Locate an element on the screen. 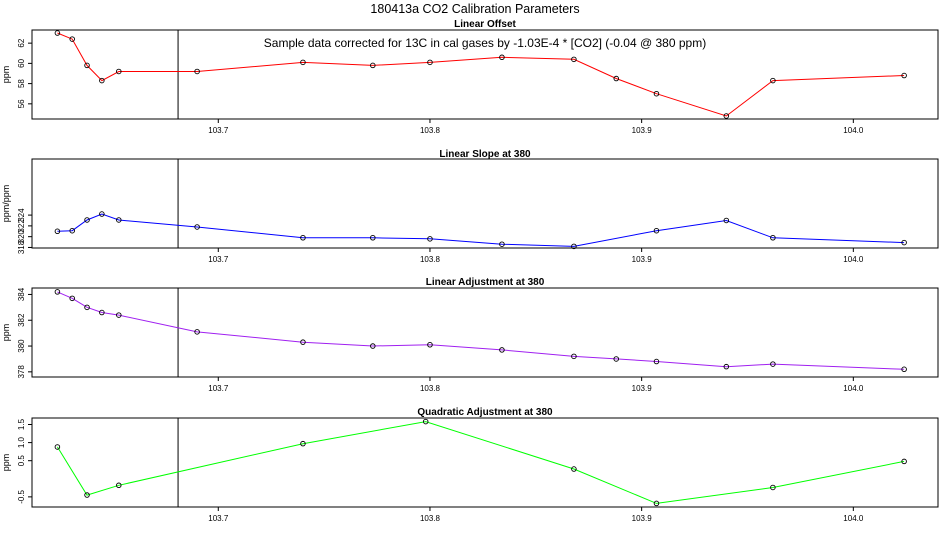  y-tick-label: 0.5 is located at coordinates (21, 461).